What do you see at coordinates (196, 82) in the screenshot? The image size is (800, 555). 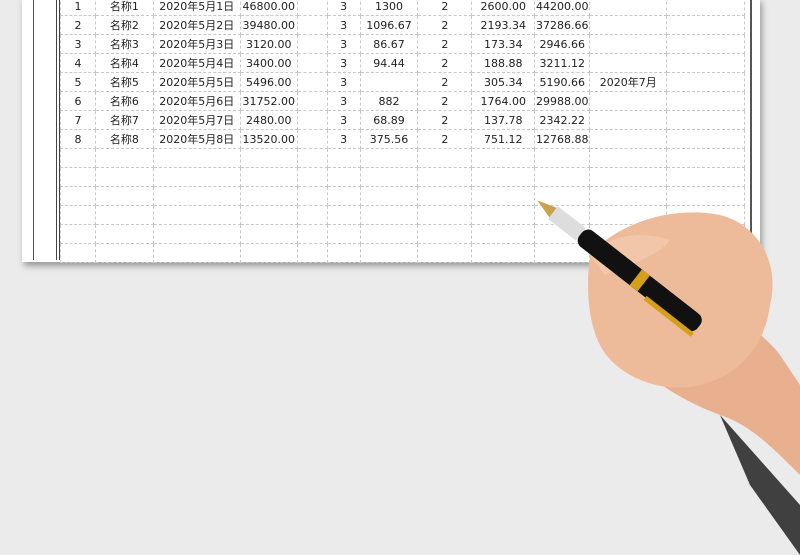 I see `table-cell: 2020年5月5日` at bounding box center [196, 82].